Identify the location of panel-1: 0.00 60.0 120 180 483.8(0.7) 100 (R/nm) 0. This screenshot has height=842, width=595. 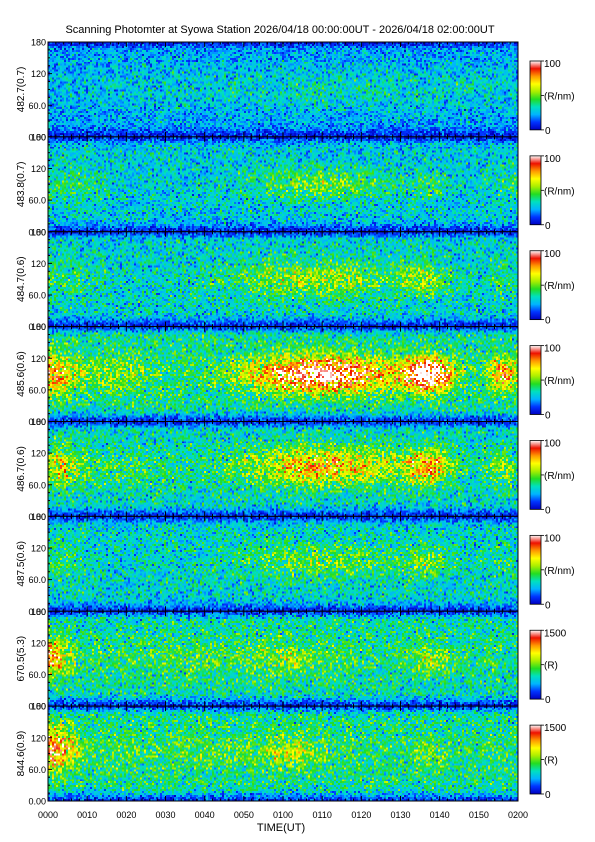
(295, 184).